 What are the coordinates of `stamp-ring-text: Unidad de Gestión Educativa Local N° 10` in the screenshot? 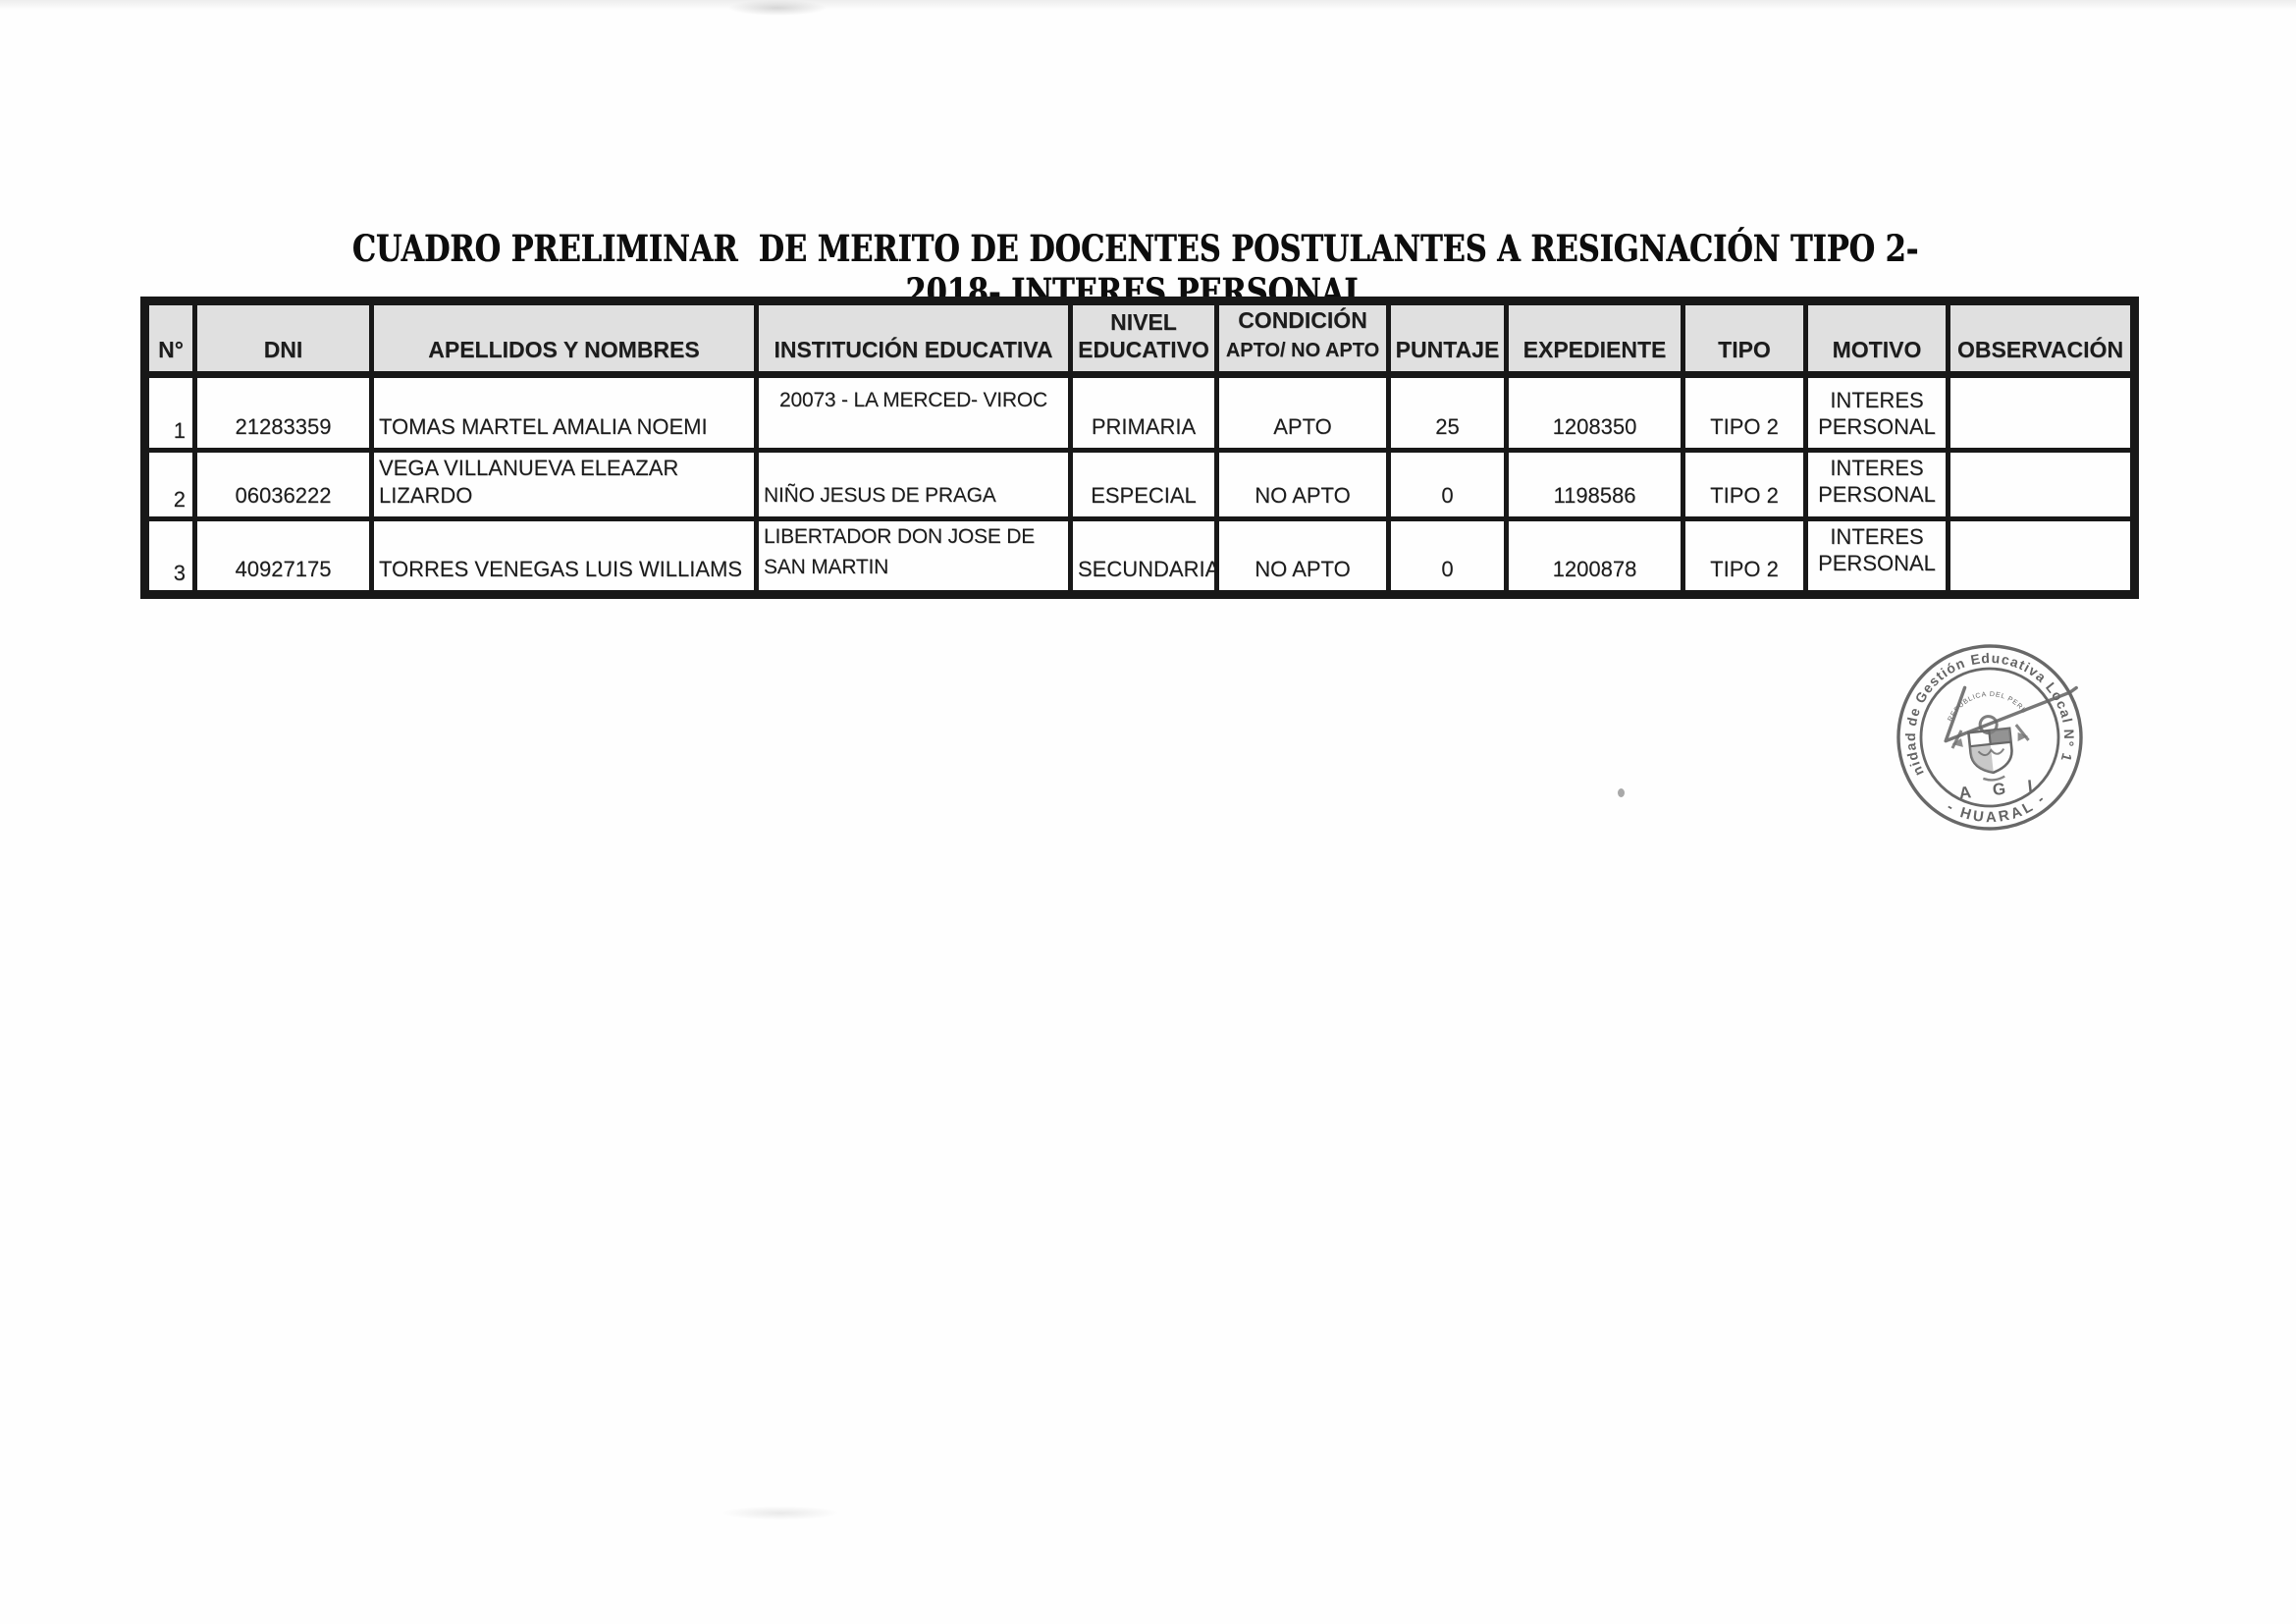 It's located at (1968, 694).